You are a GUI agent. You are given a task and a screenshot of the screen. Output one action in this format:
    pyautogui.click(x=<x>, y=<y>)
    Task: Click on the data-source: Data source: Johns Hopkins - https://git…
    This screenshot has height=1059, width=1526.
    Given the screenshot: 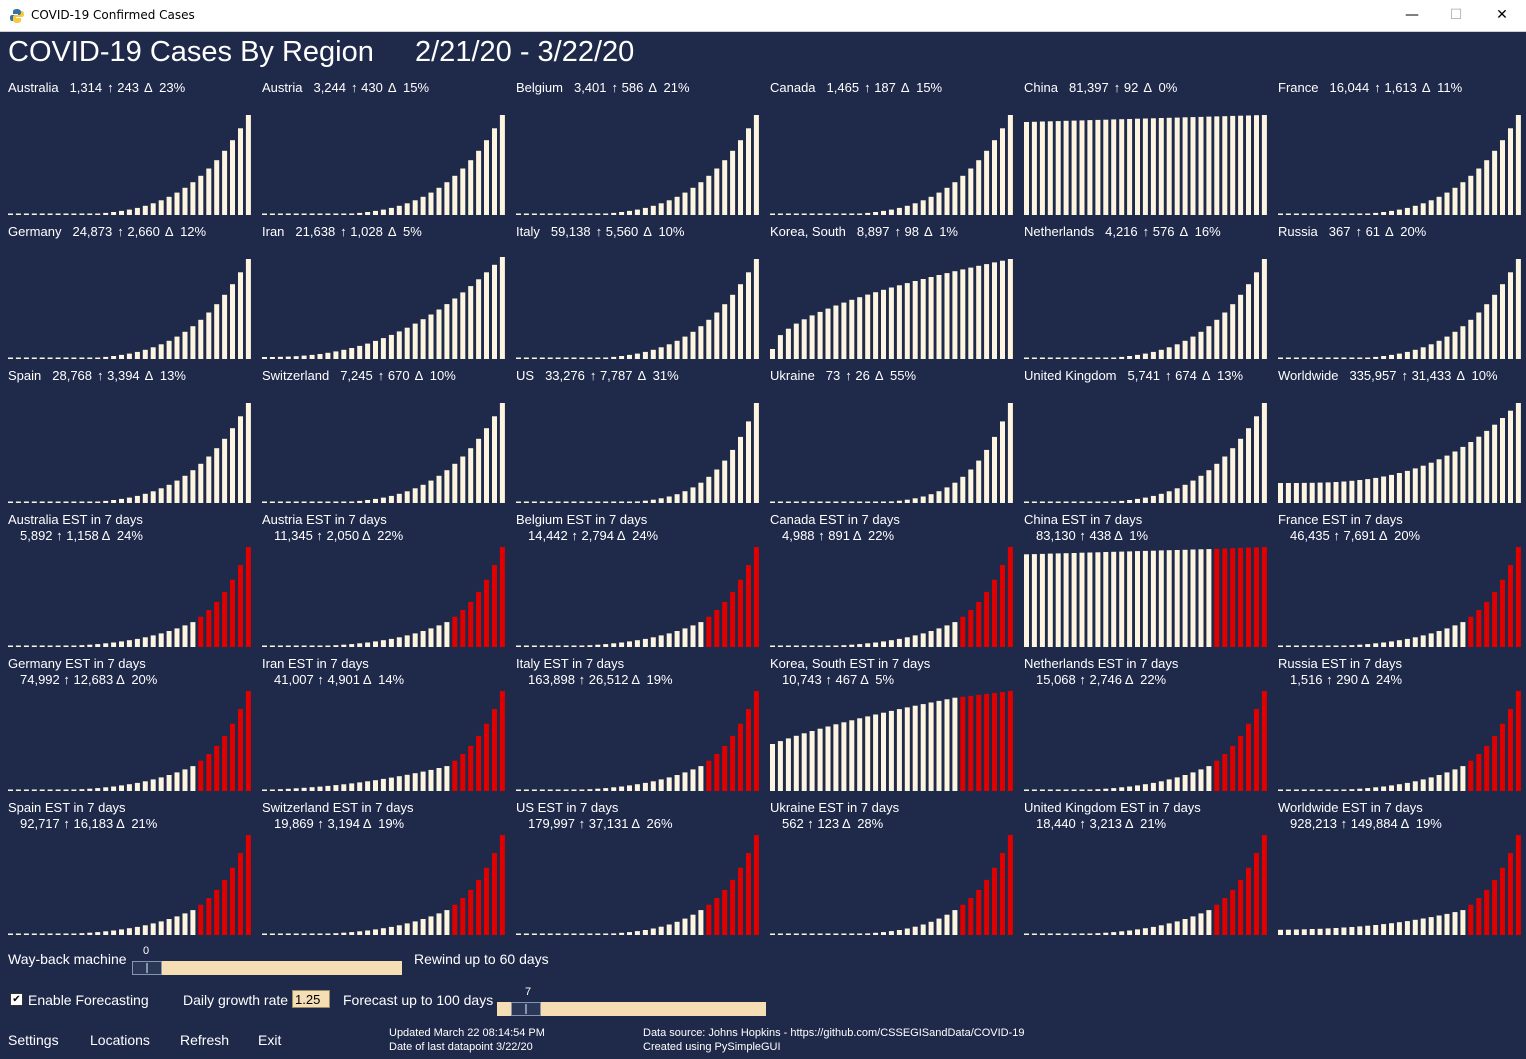 What is the action you would take?
    pyautogui.click(x=834, y=1033)
    